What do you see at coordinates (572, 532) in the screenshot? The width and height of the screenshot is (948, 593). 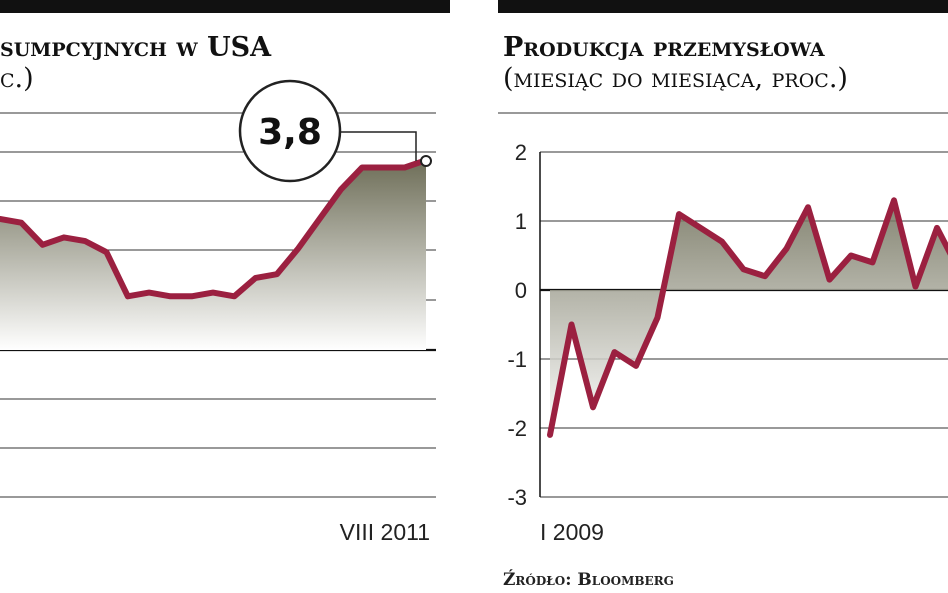 I see `right-x-start-label: I 2009` at bounding box center [572, 532].